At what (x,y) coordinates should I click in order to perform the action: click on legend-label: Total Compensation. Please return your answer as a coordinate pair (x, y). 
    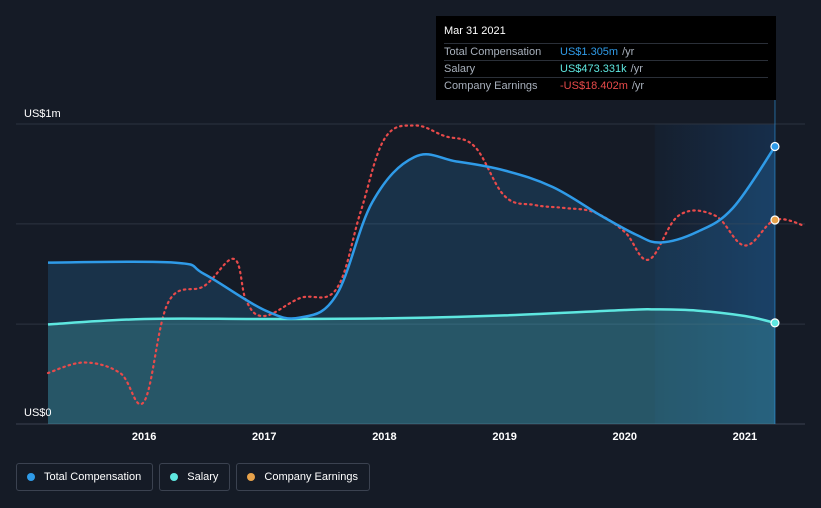
    Looking at the image, I should click on (93, 477).